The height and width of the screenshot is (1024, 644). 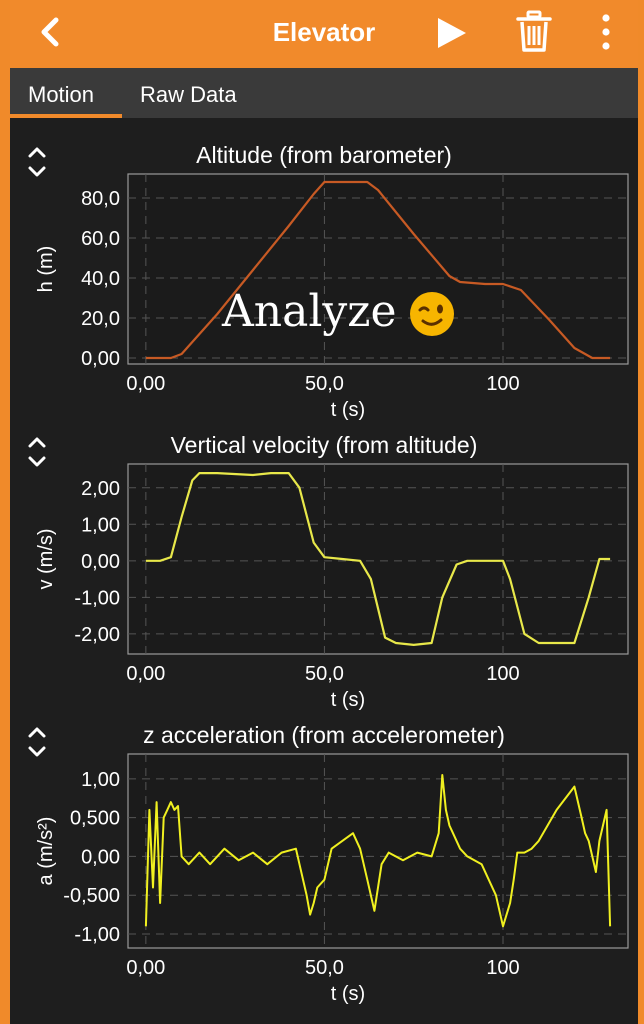 I want to click on active-tab-indicator, so click(x=66, y=116).